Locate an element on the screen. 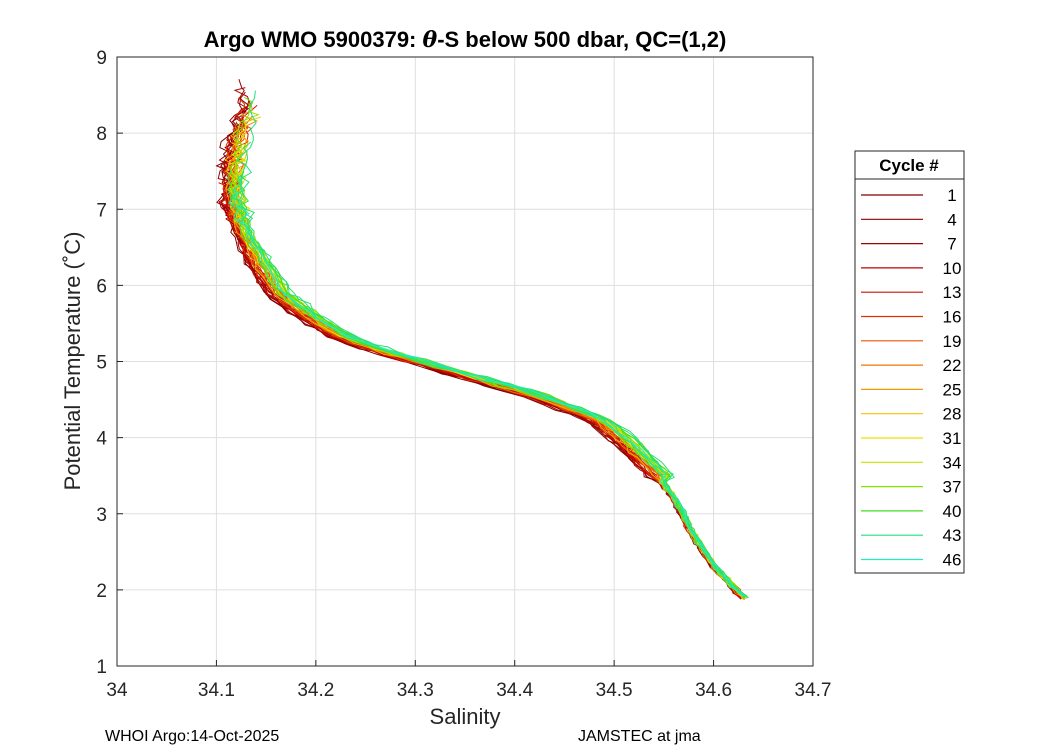 This screenshot has width=1050, height=750. x-axis-label: Salinity is located at coordinates (465, 716).